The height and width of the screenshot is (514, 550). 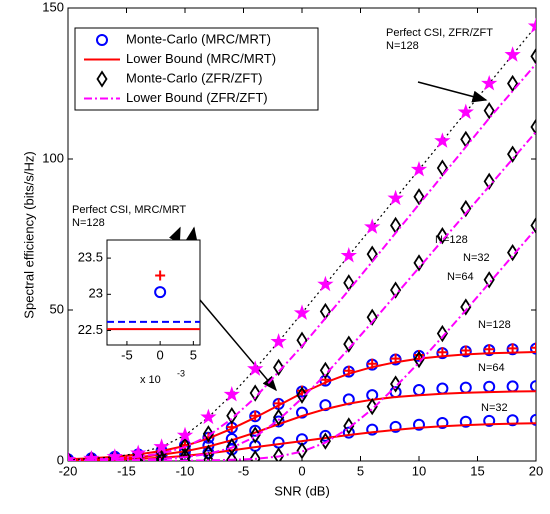 I want to click on inset-x-tick-label: 0, so click(x=160, y=354).